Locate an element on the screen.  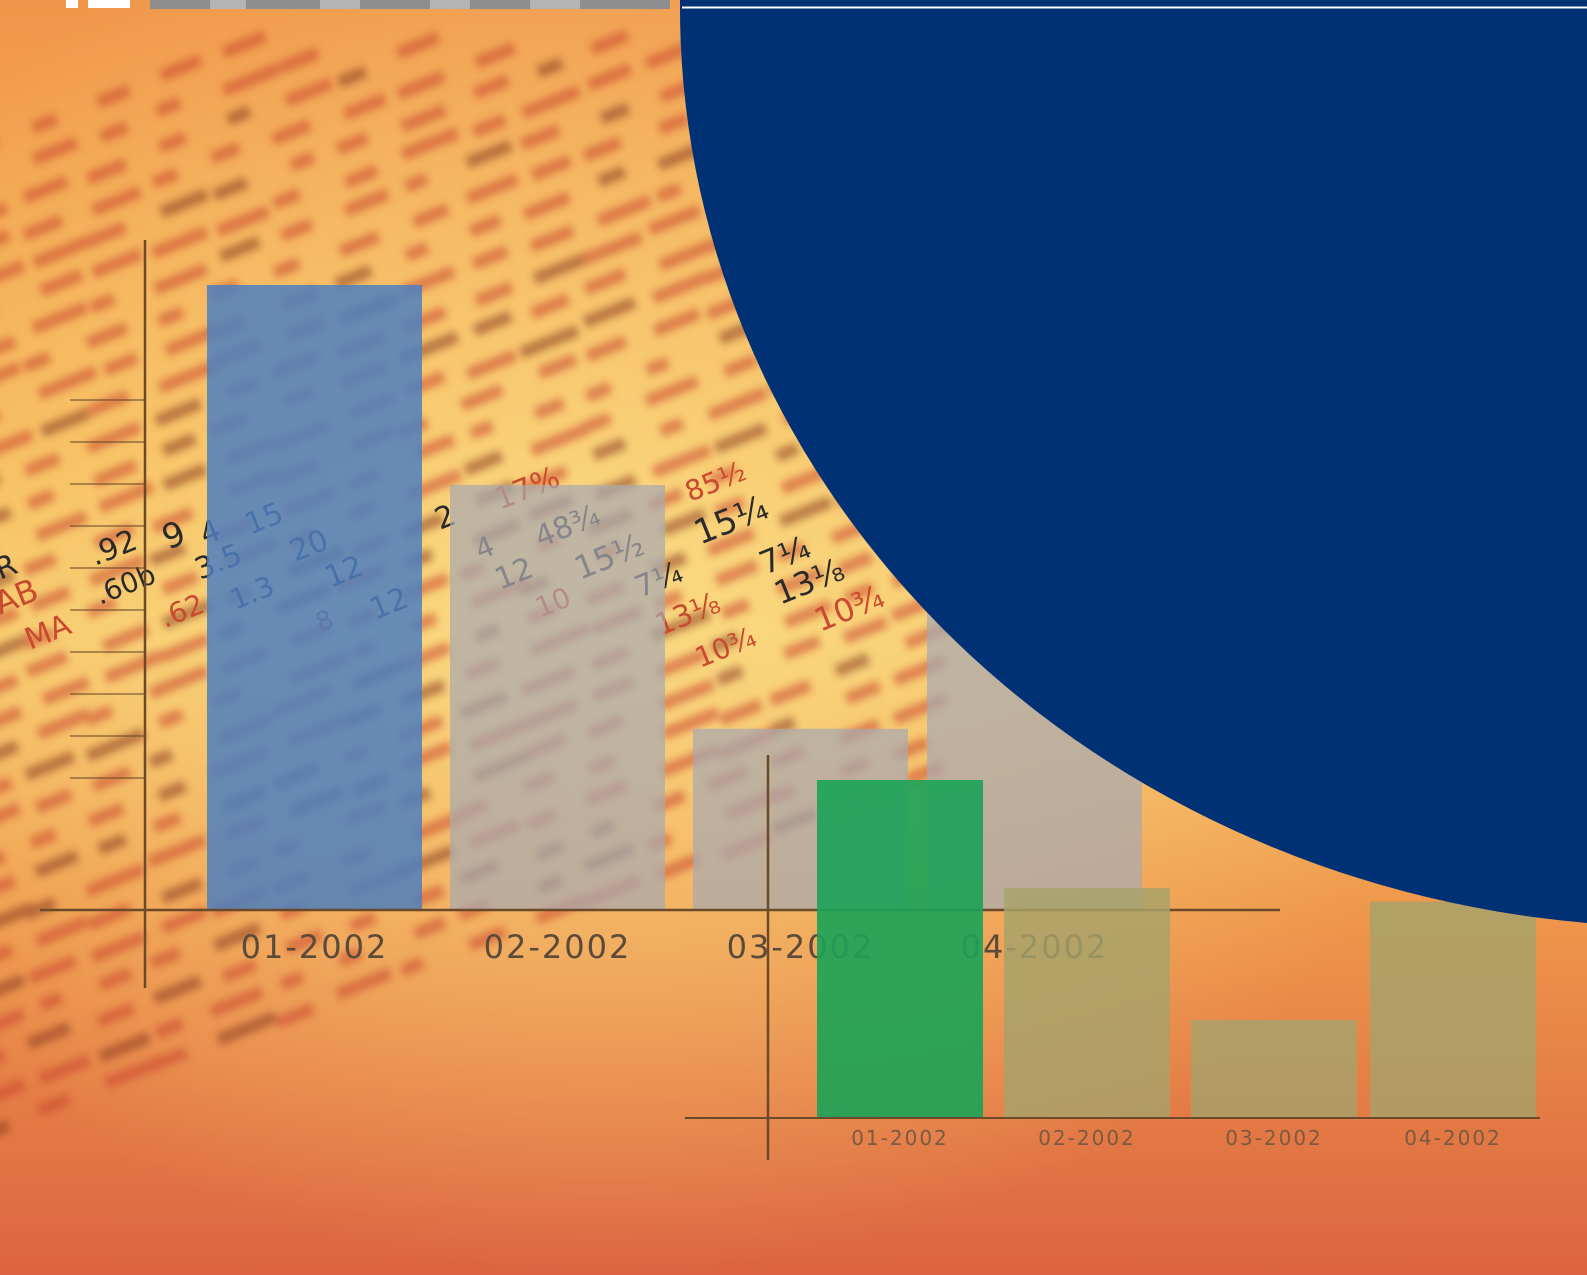
top-logo-mark is located at coordinates (109, 4).